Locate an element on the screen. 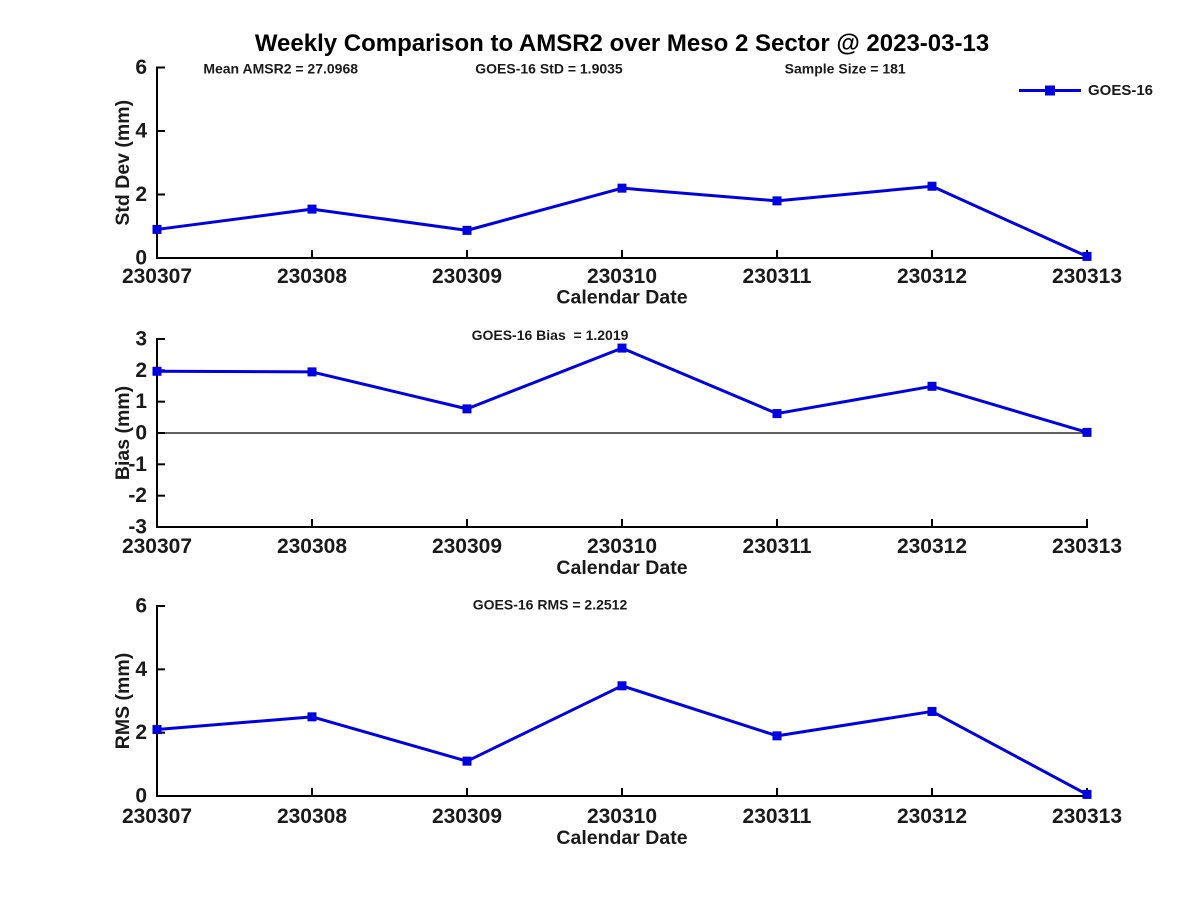 Image resolution: width=1200 pixels, height=900 pixels. y-tick-label: 1 is located at coordinates (141, 401).